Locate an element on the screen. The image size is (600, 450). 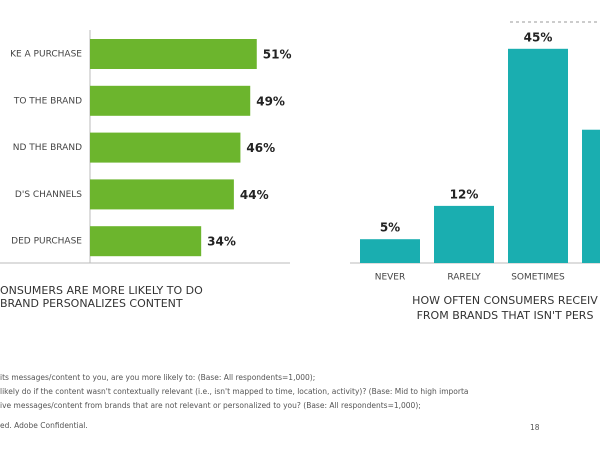
page-number: 18 is located at coordinates (535, 427).